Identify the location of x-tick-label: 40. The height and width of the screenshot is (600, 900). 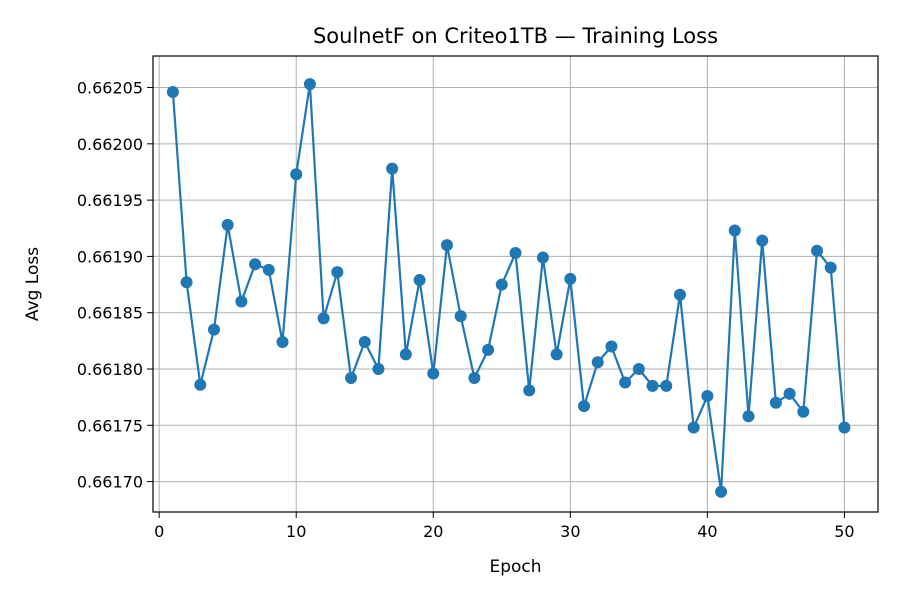
(707, 531).